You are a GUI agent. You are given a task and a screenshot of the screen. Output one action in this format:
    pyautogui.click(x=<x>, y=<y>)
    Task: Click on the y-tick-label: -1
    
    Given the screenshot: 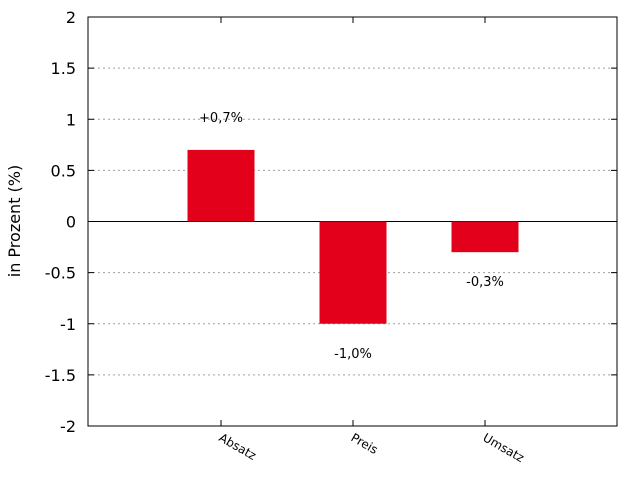 What is the action you would take?
    pyautogui.click(x=68, y=324)
    